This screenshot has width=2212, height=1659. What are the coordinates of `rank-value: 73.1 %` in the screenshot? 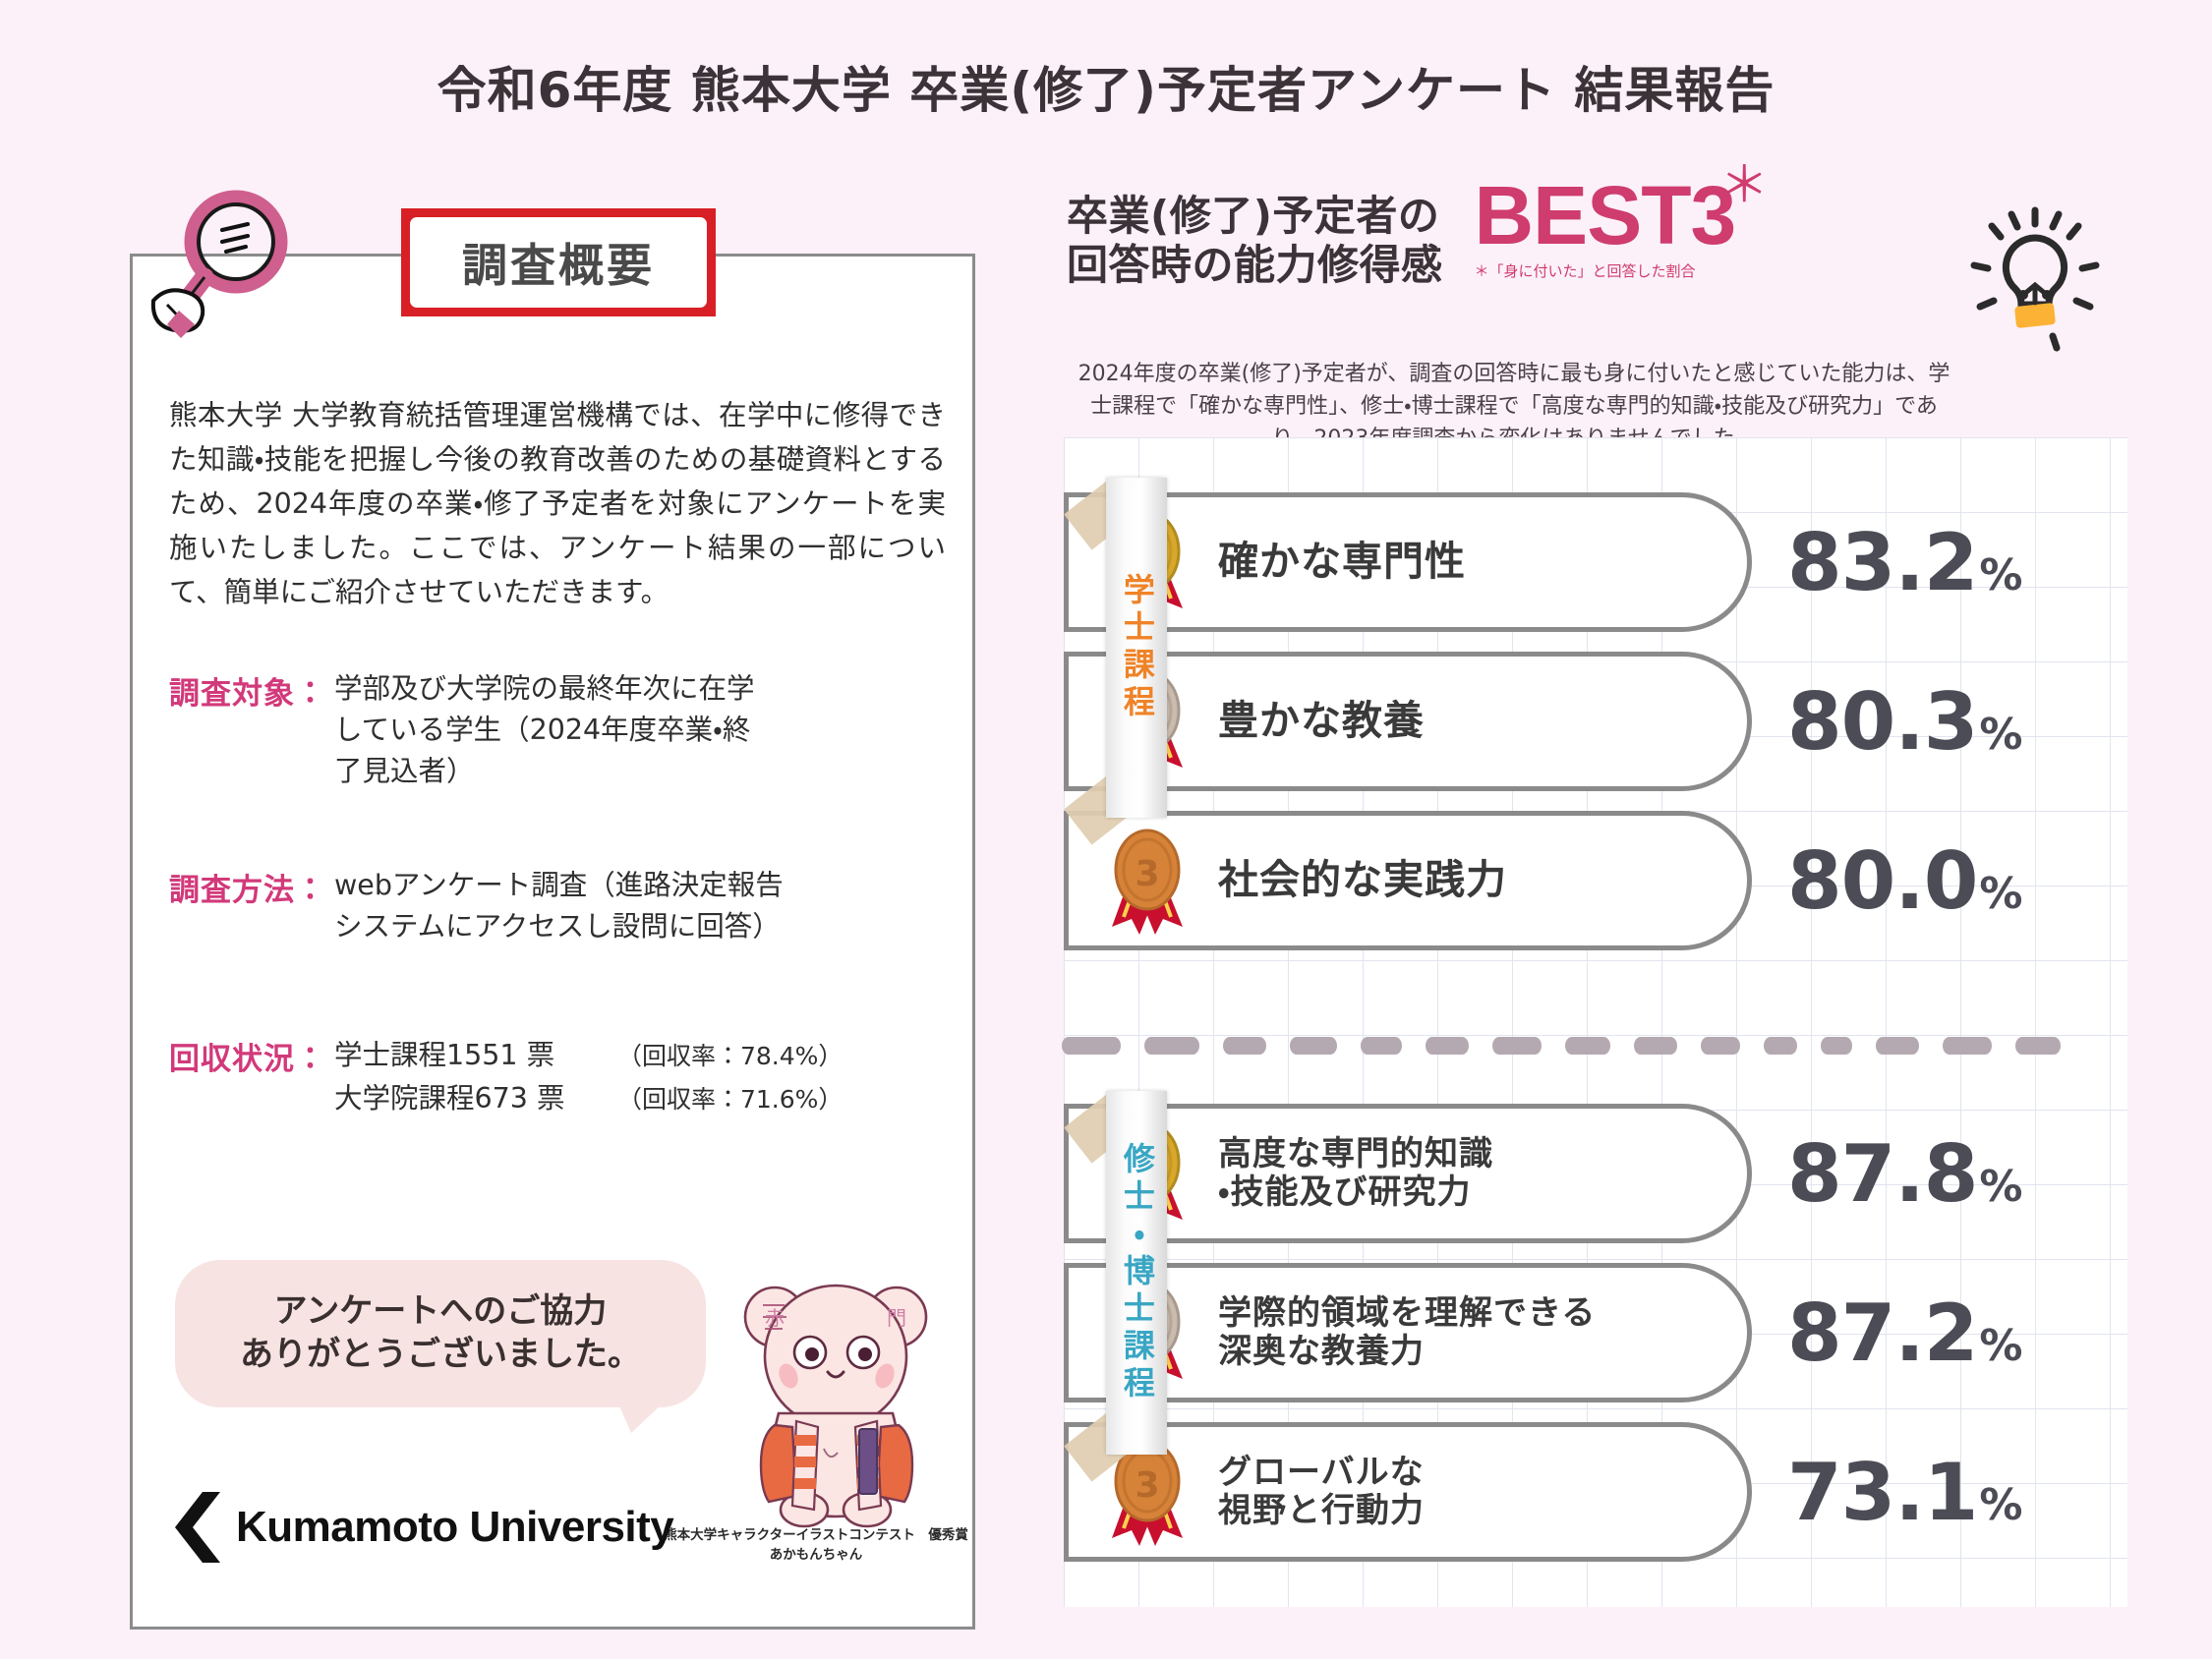 It's located at (1905, 1492).